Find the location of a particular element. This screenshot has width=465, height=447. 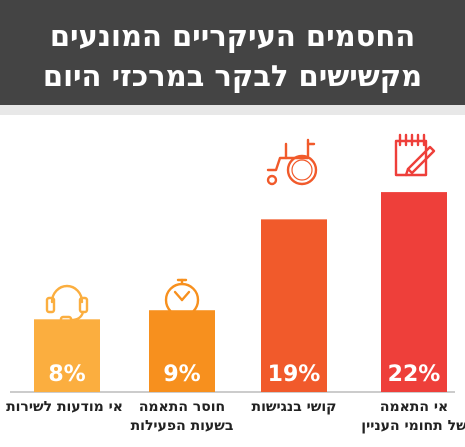

category-label-line-2: בשעות הפעילות is located at coordinates (182, 426).